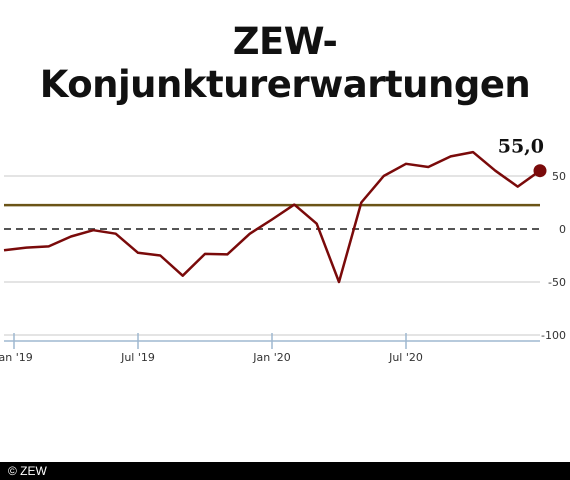  I want to click on last-value-label: 55,0, so click(521, 147).